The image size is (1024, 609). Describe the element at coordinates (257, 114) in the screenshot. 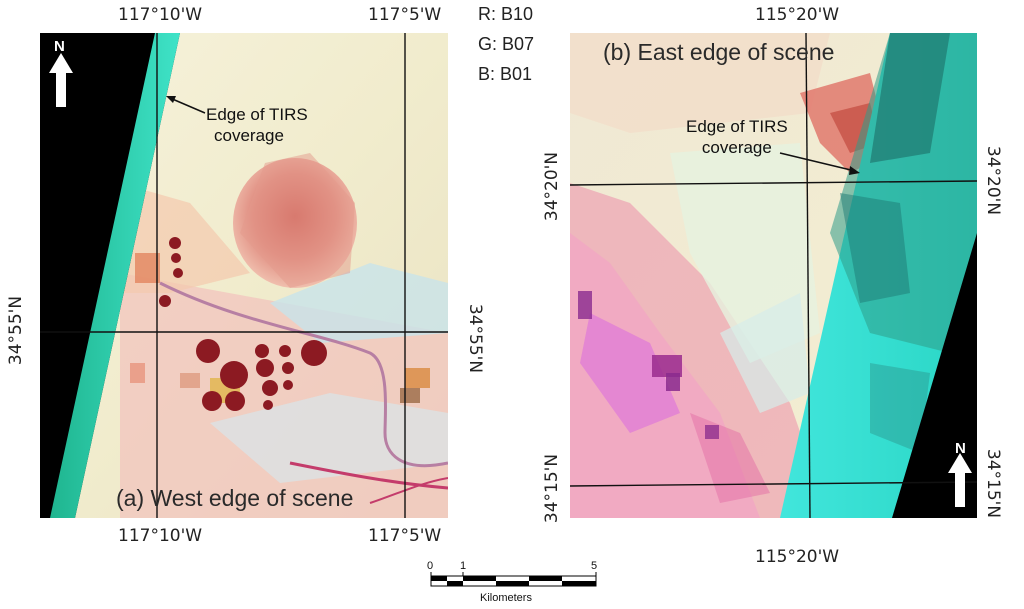

I see `panel-a-annotation-line1: Edge of TIRS` at that location.